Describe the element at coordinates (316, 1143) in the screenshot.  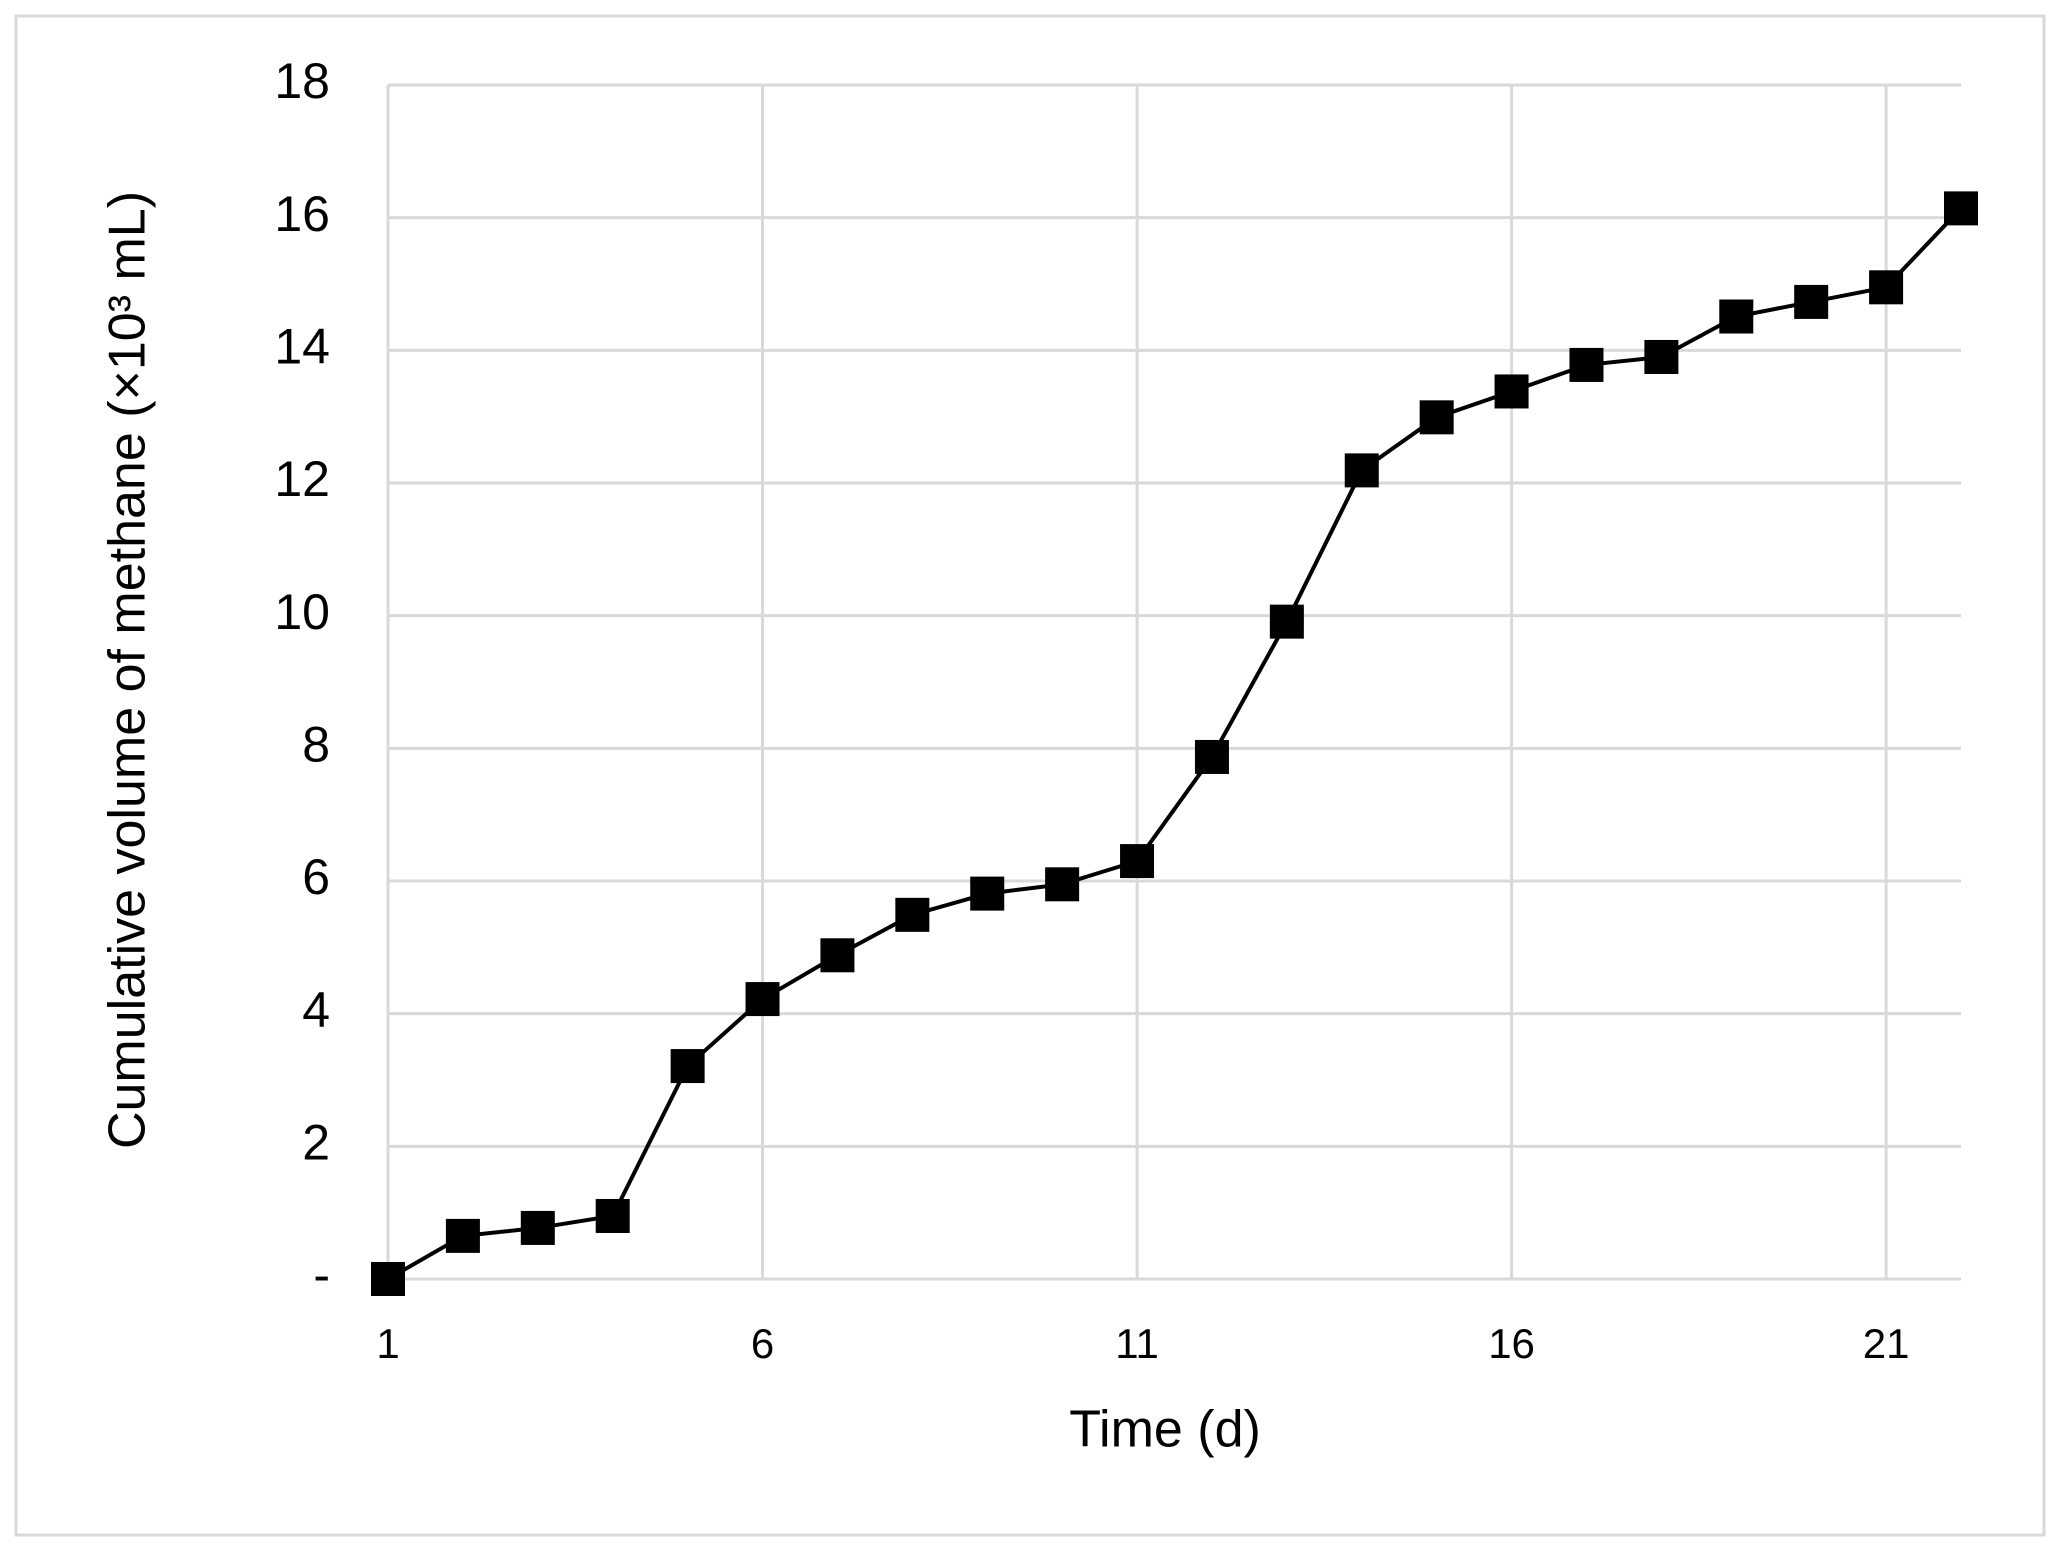
I see `y-tick-label: 2` at that location.